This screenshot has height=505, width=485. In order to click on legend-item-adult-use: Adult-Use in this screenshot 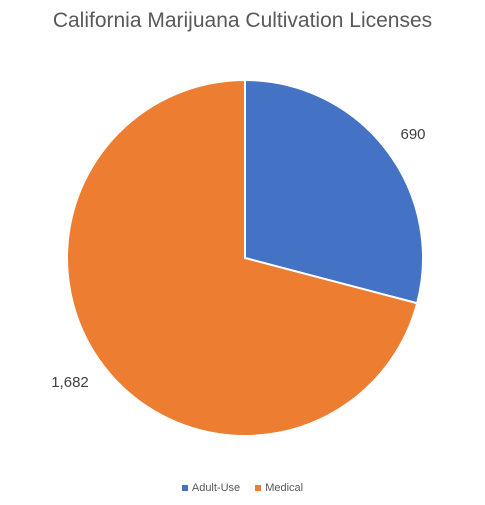, I will do `click(211, 488)`.